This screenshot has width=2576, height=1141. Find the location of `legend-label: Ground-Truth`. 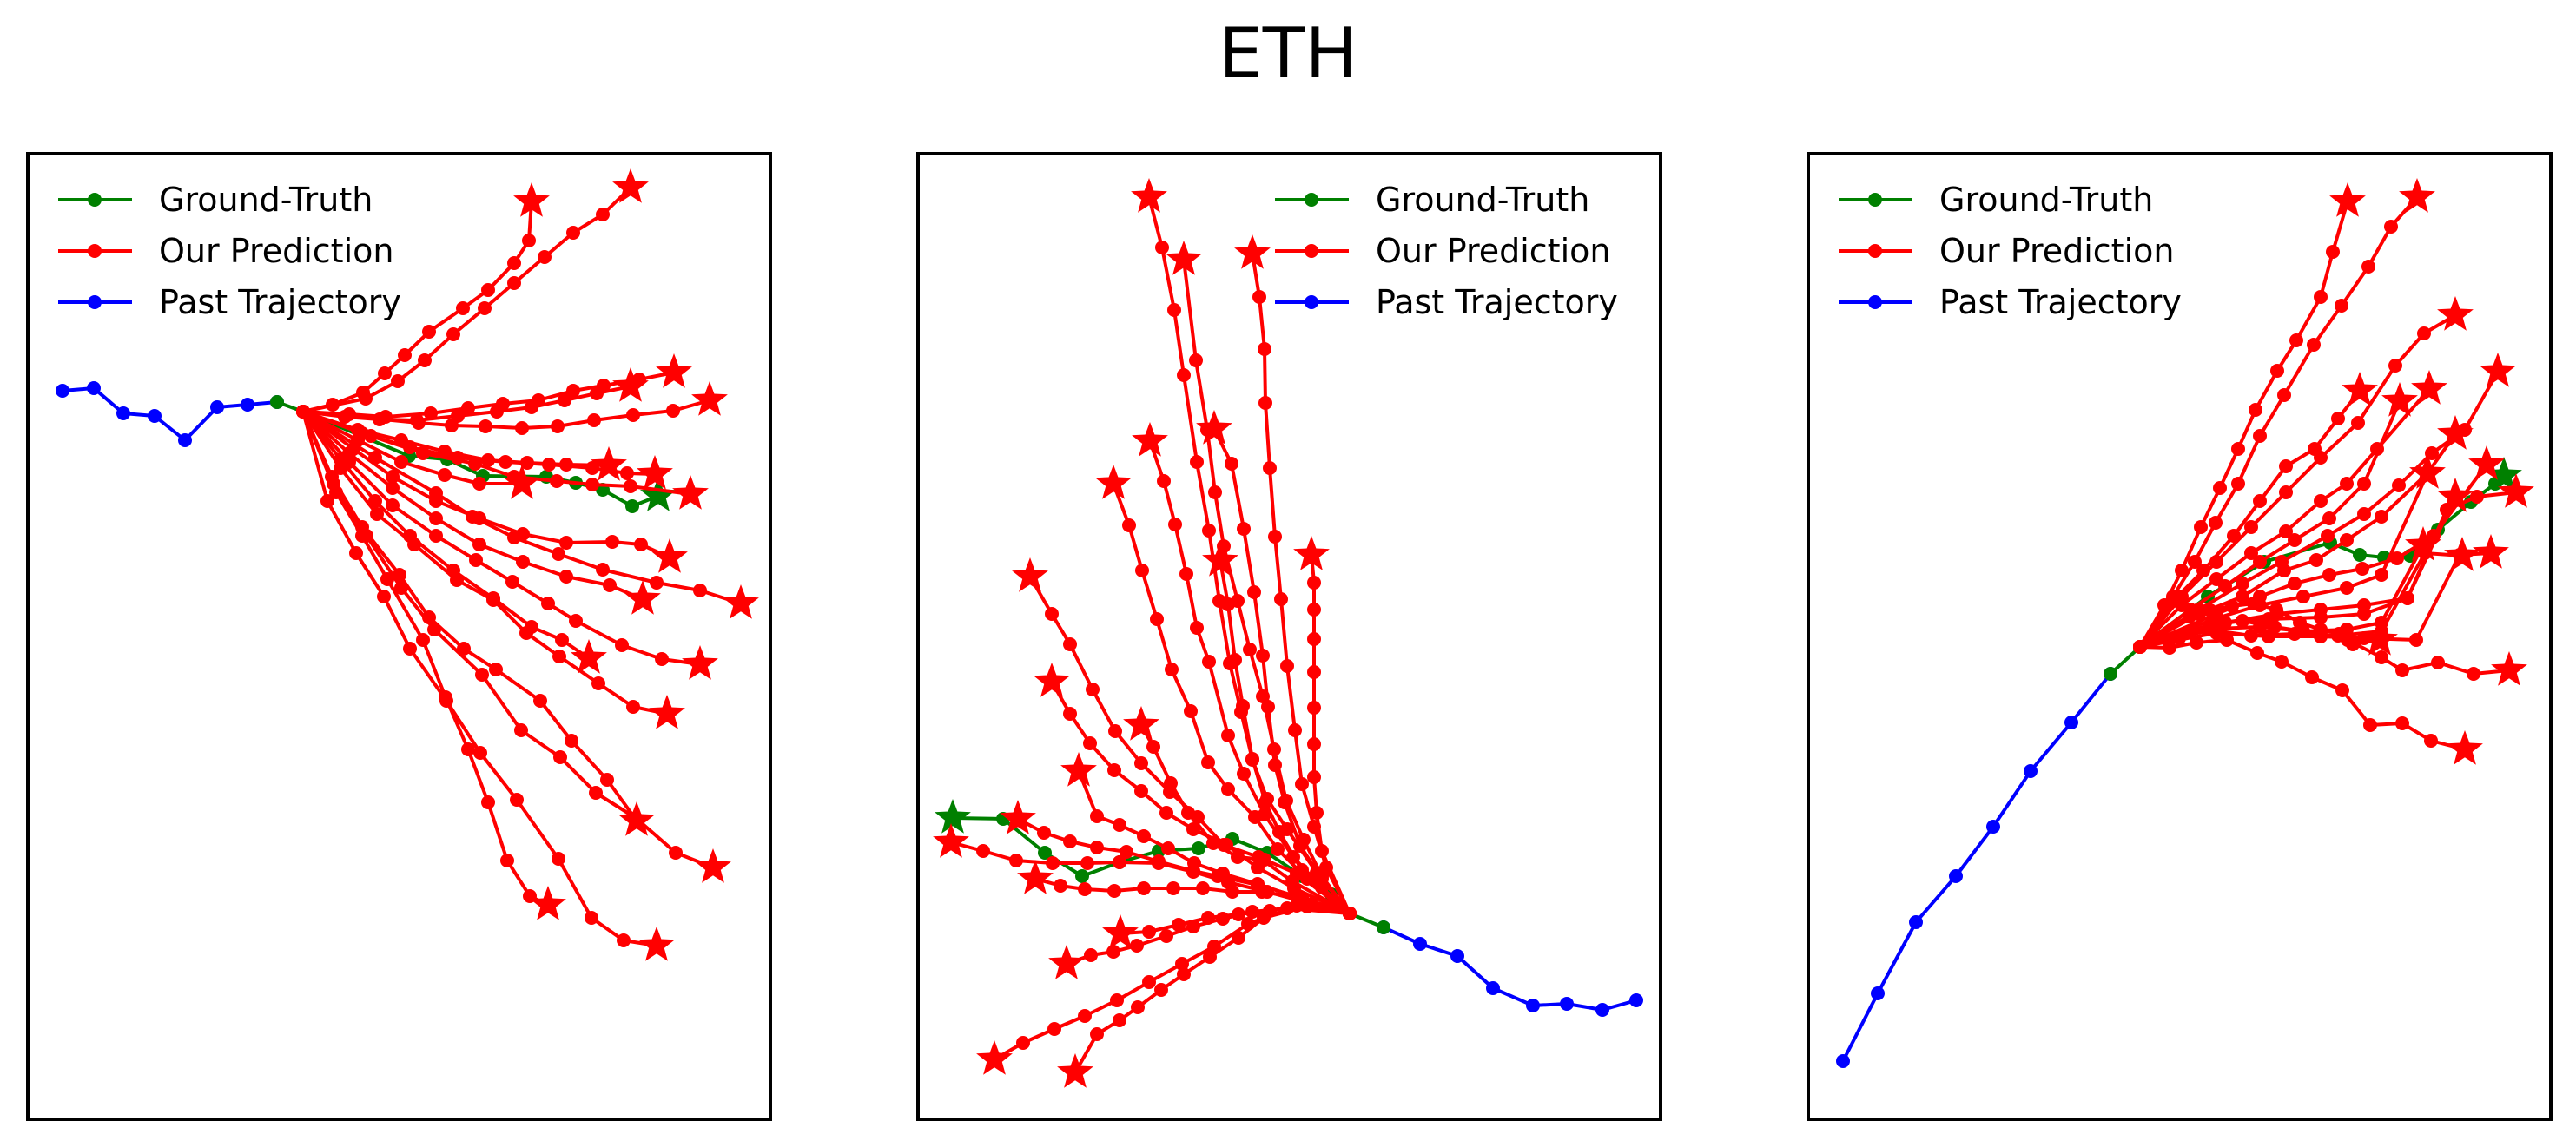

legend-label: Ground-Truth is located at coordinates (2046, 200).